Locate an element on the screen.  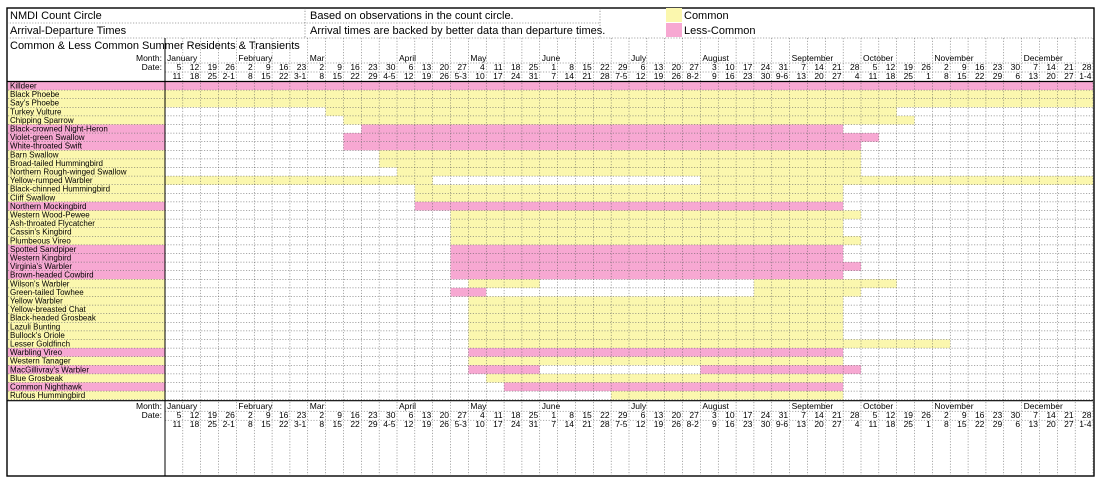
month-tick-label-top: October is located at coordinates (878, 58).